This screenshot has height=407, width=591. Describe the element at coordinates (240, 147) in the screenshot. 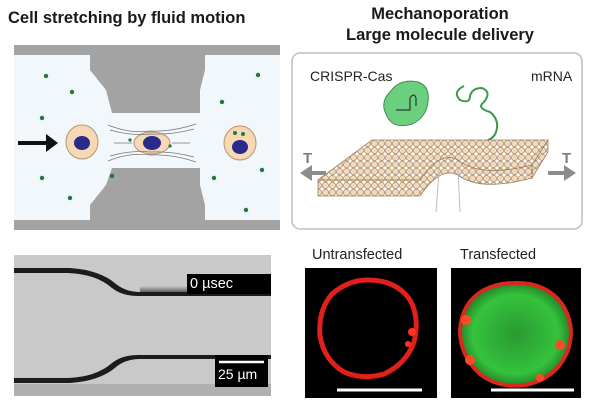

I see `cell-outgoing-nucleus` at that location.